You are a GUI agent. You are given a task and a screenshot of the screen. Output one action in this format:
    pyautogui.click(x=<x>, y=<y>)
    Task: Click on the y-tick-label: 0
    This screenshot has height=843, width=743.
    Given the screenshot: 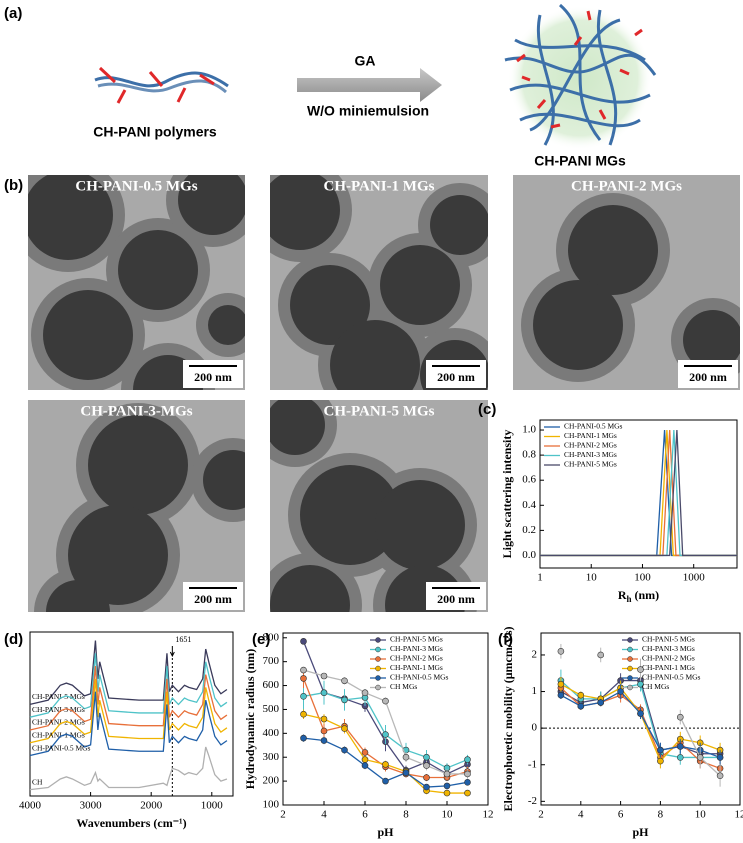 What is the action you would take?
    pyautogui.click(x=535, y=728)
    